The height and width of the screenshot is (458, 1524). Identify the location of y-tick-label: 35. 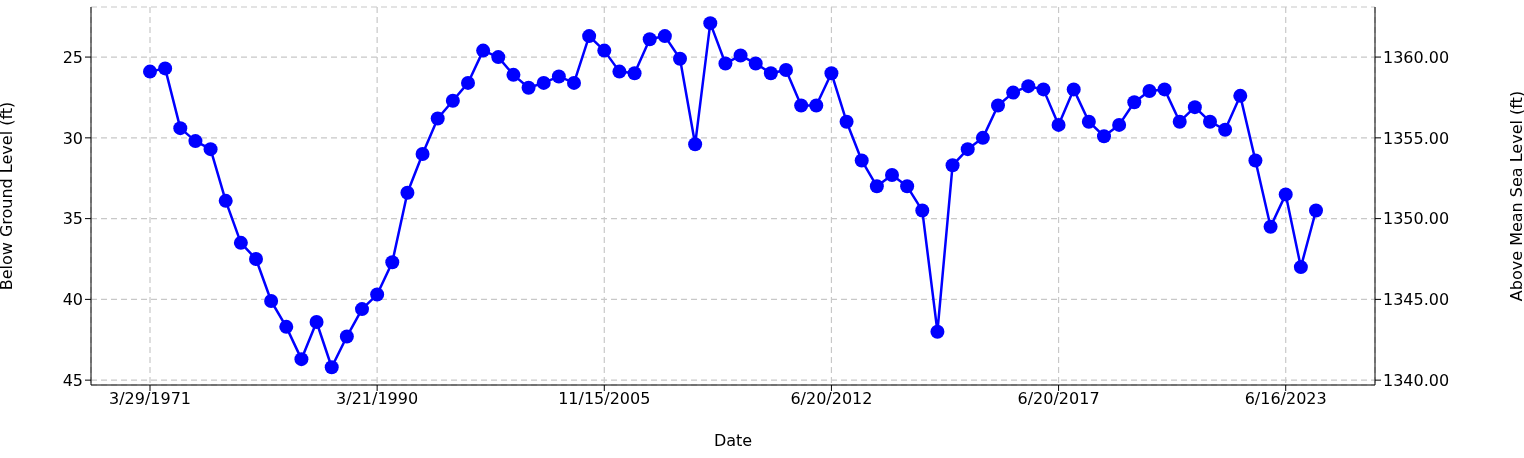
(72, 219).